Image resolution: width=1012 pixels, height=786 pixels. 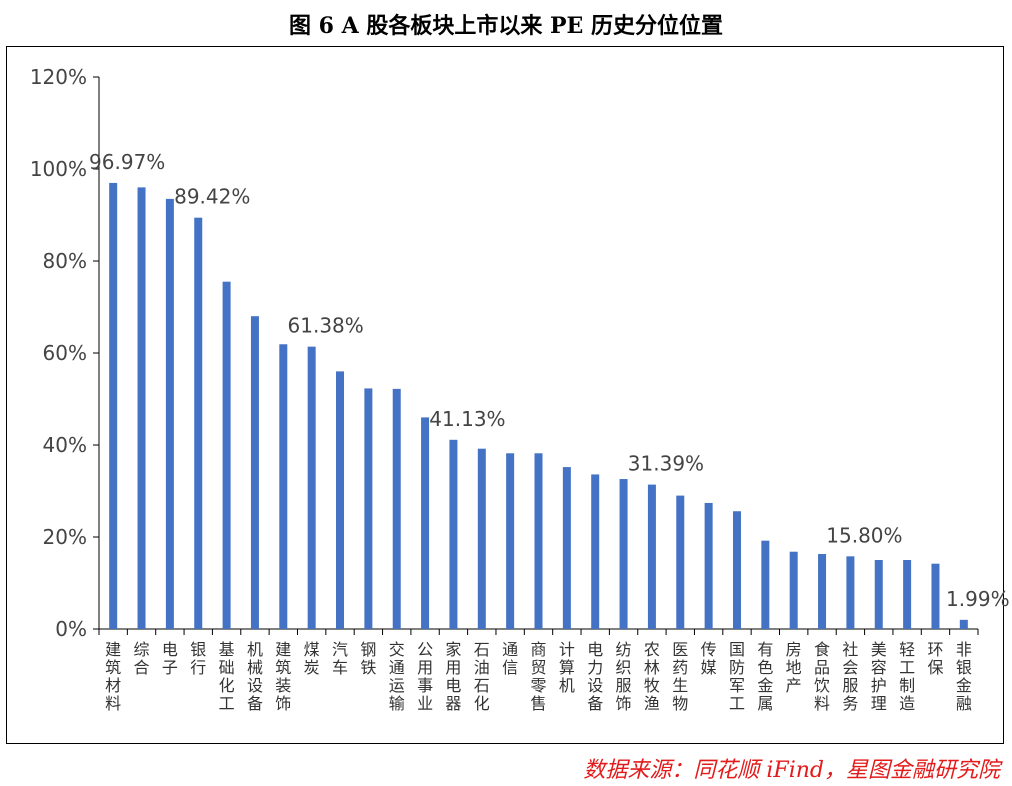 What do you see at coordinates (878, 594) in the screenshot?
I see `bar-美容护理` at bounding box center [878, 594].